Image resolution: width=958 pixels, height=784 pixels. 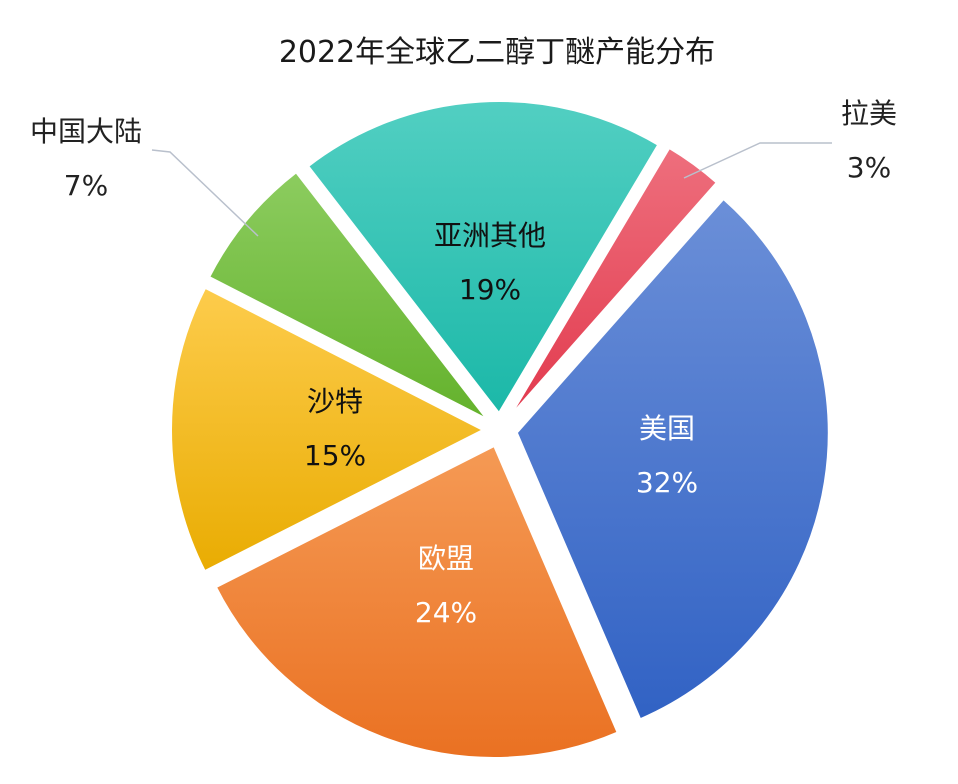 I want to click on slice-value-label-2: 24%, so click(x=446, y=612).